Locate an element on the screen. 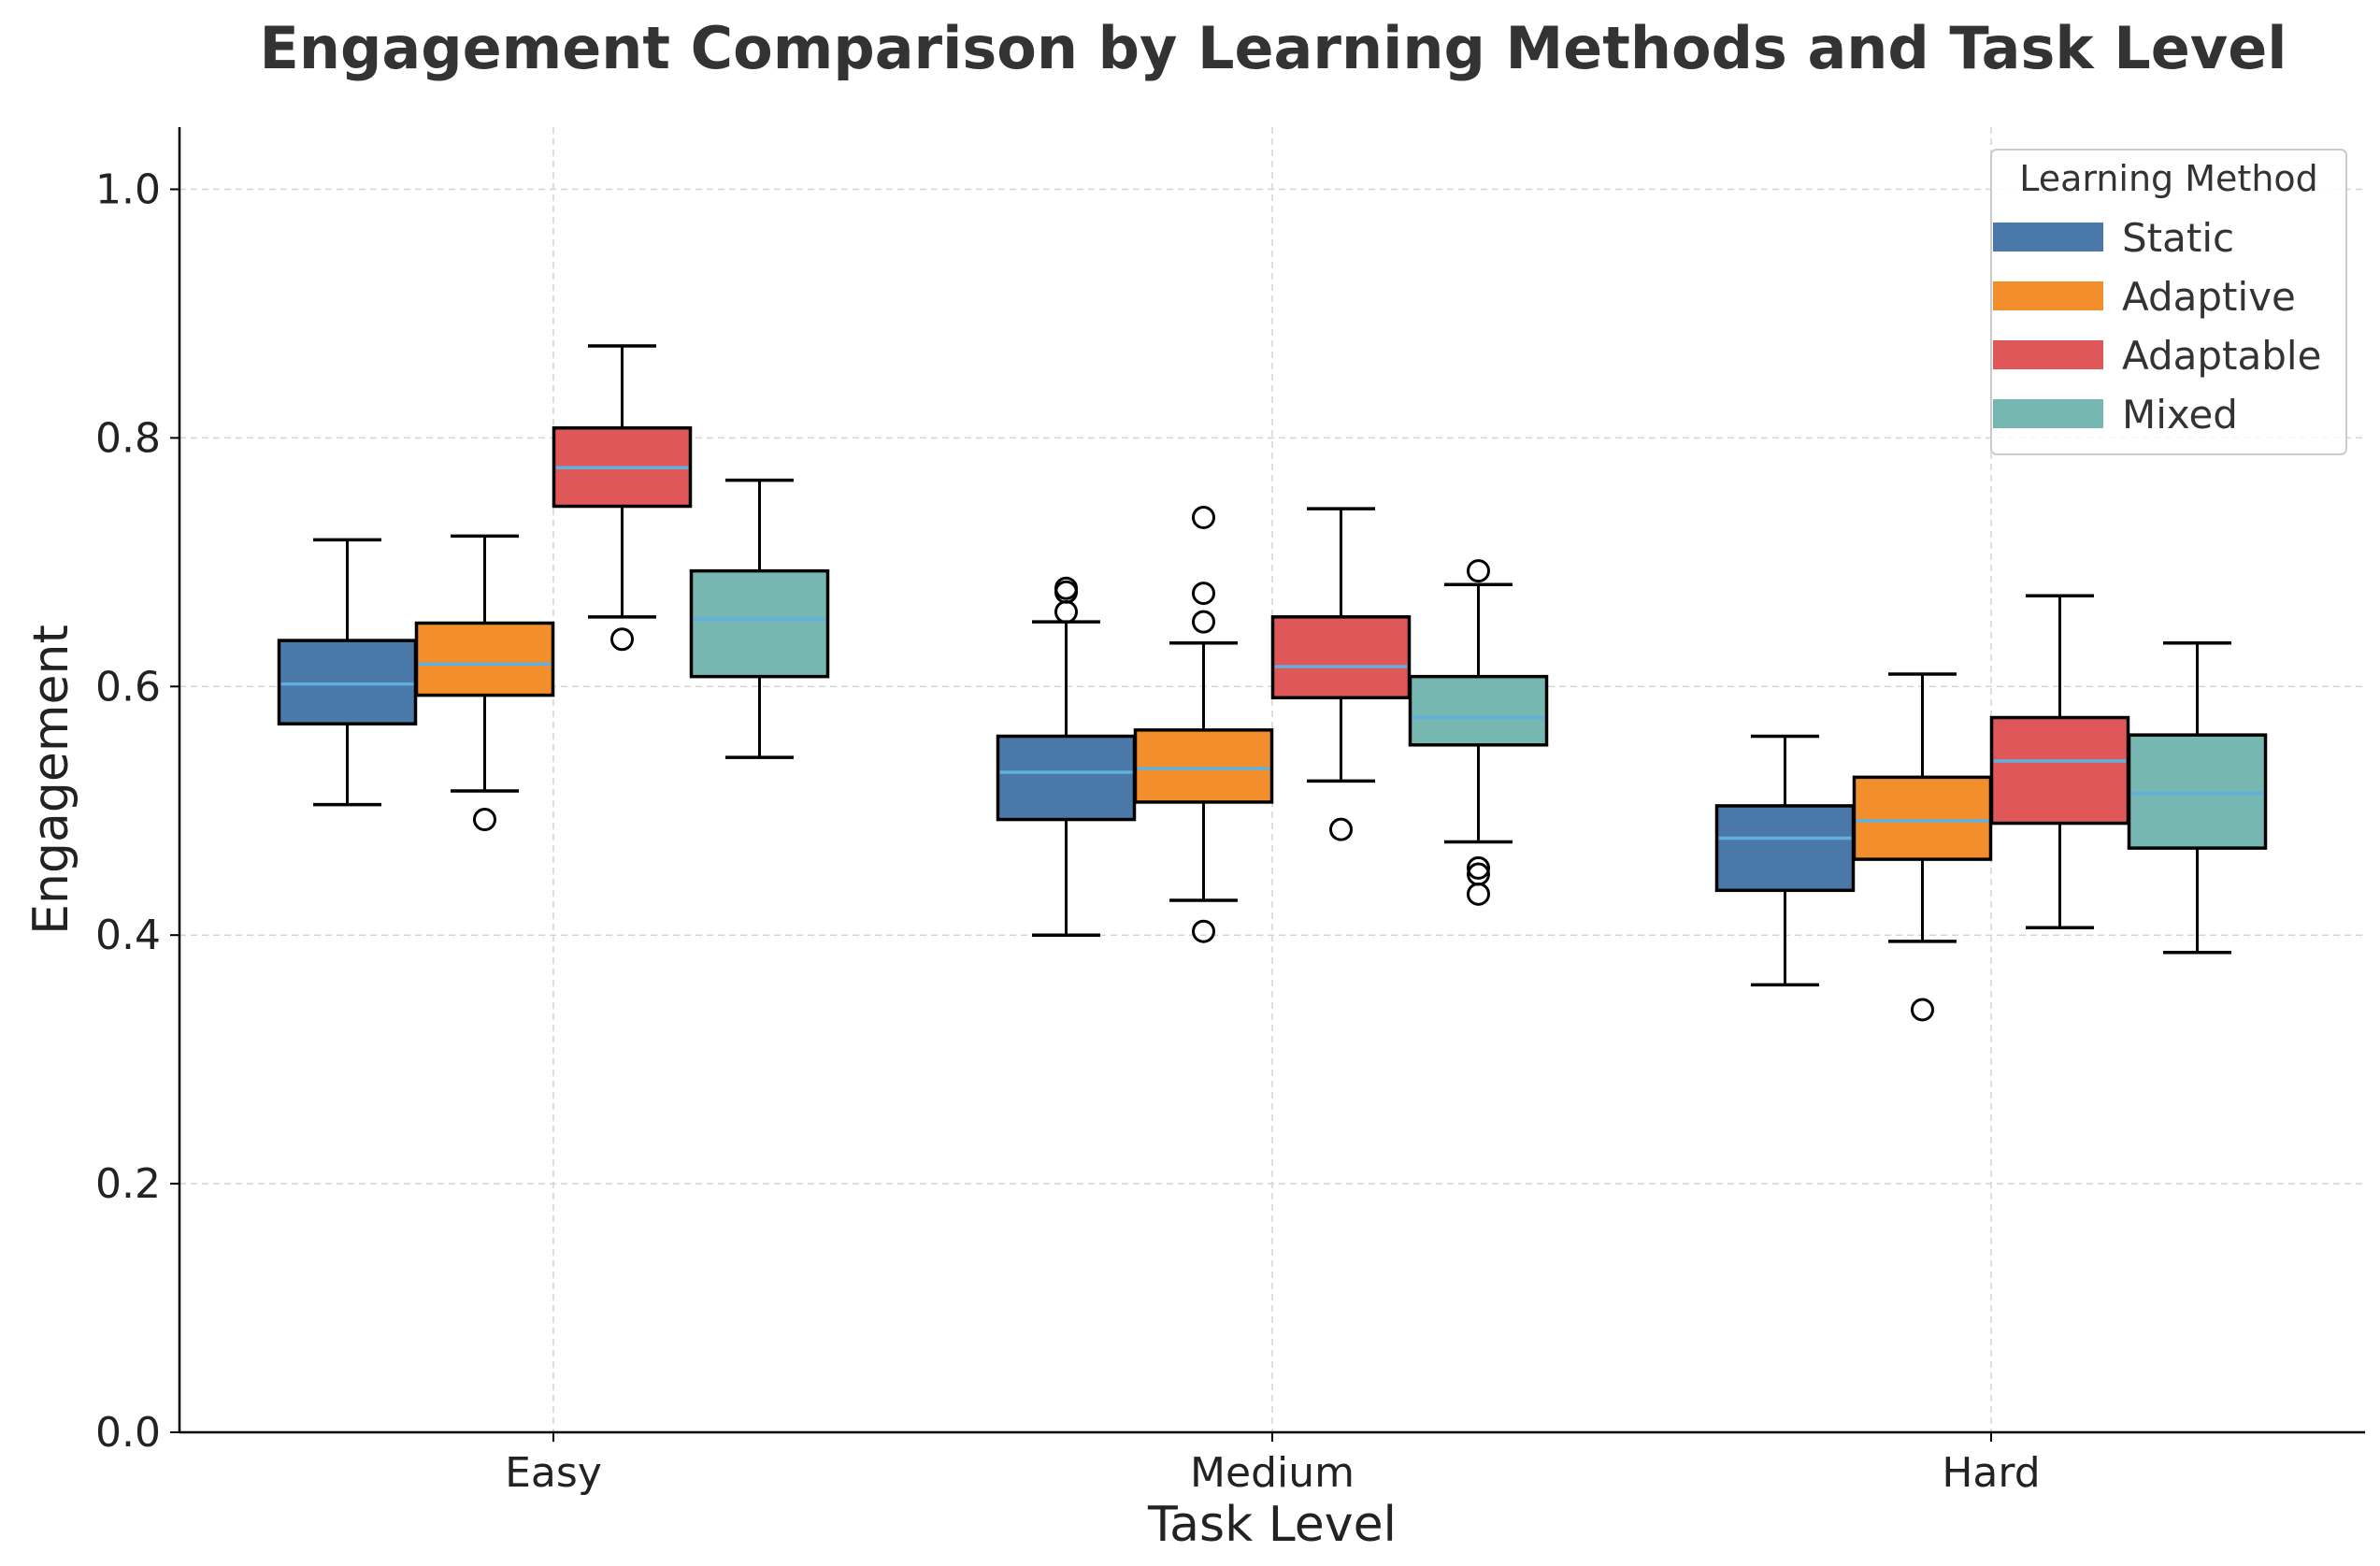 The width and height of the screenshot is (2380, 1566). y-tick-label: 0.0 is located at coordinates (128, 1433).